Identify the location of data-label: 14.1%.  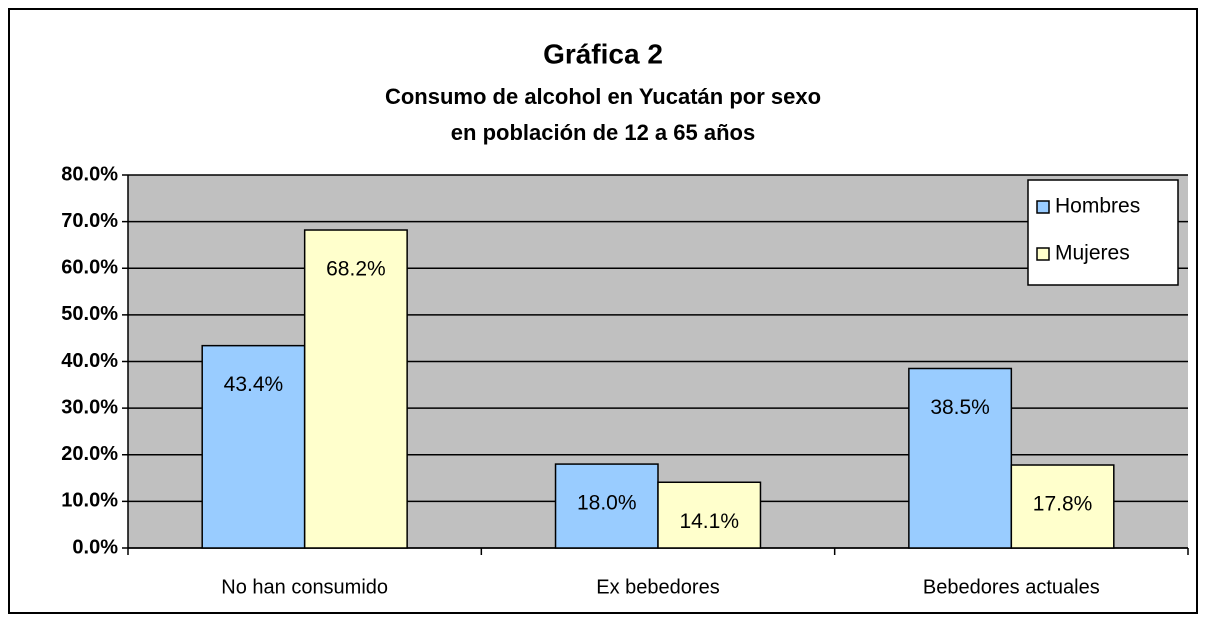
(709, 521).